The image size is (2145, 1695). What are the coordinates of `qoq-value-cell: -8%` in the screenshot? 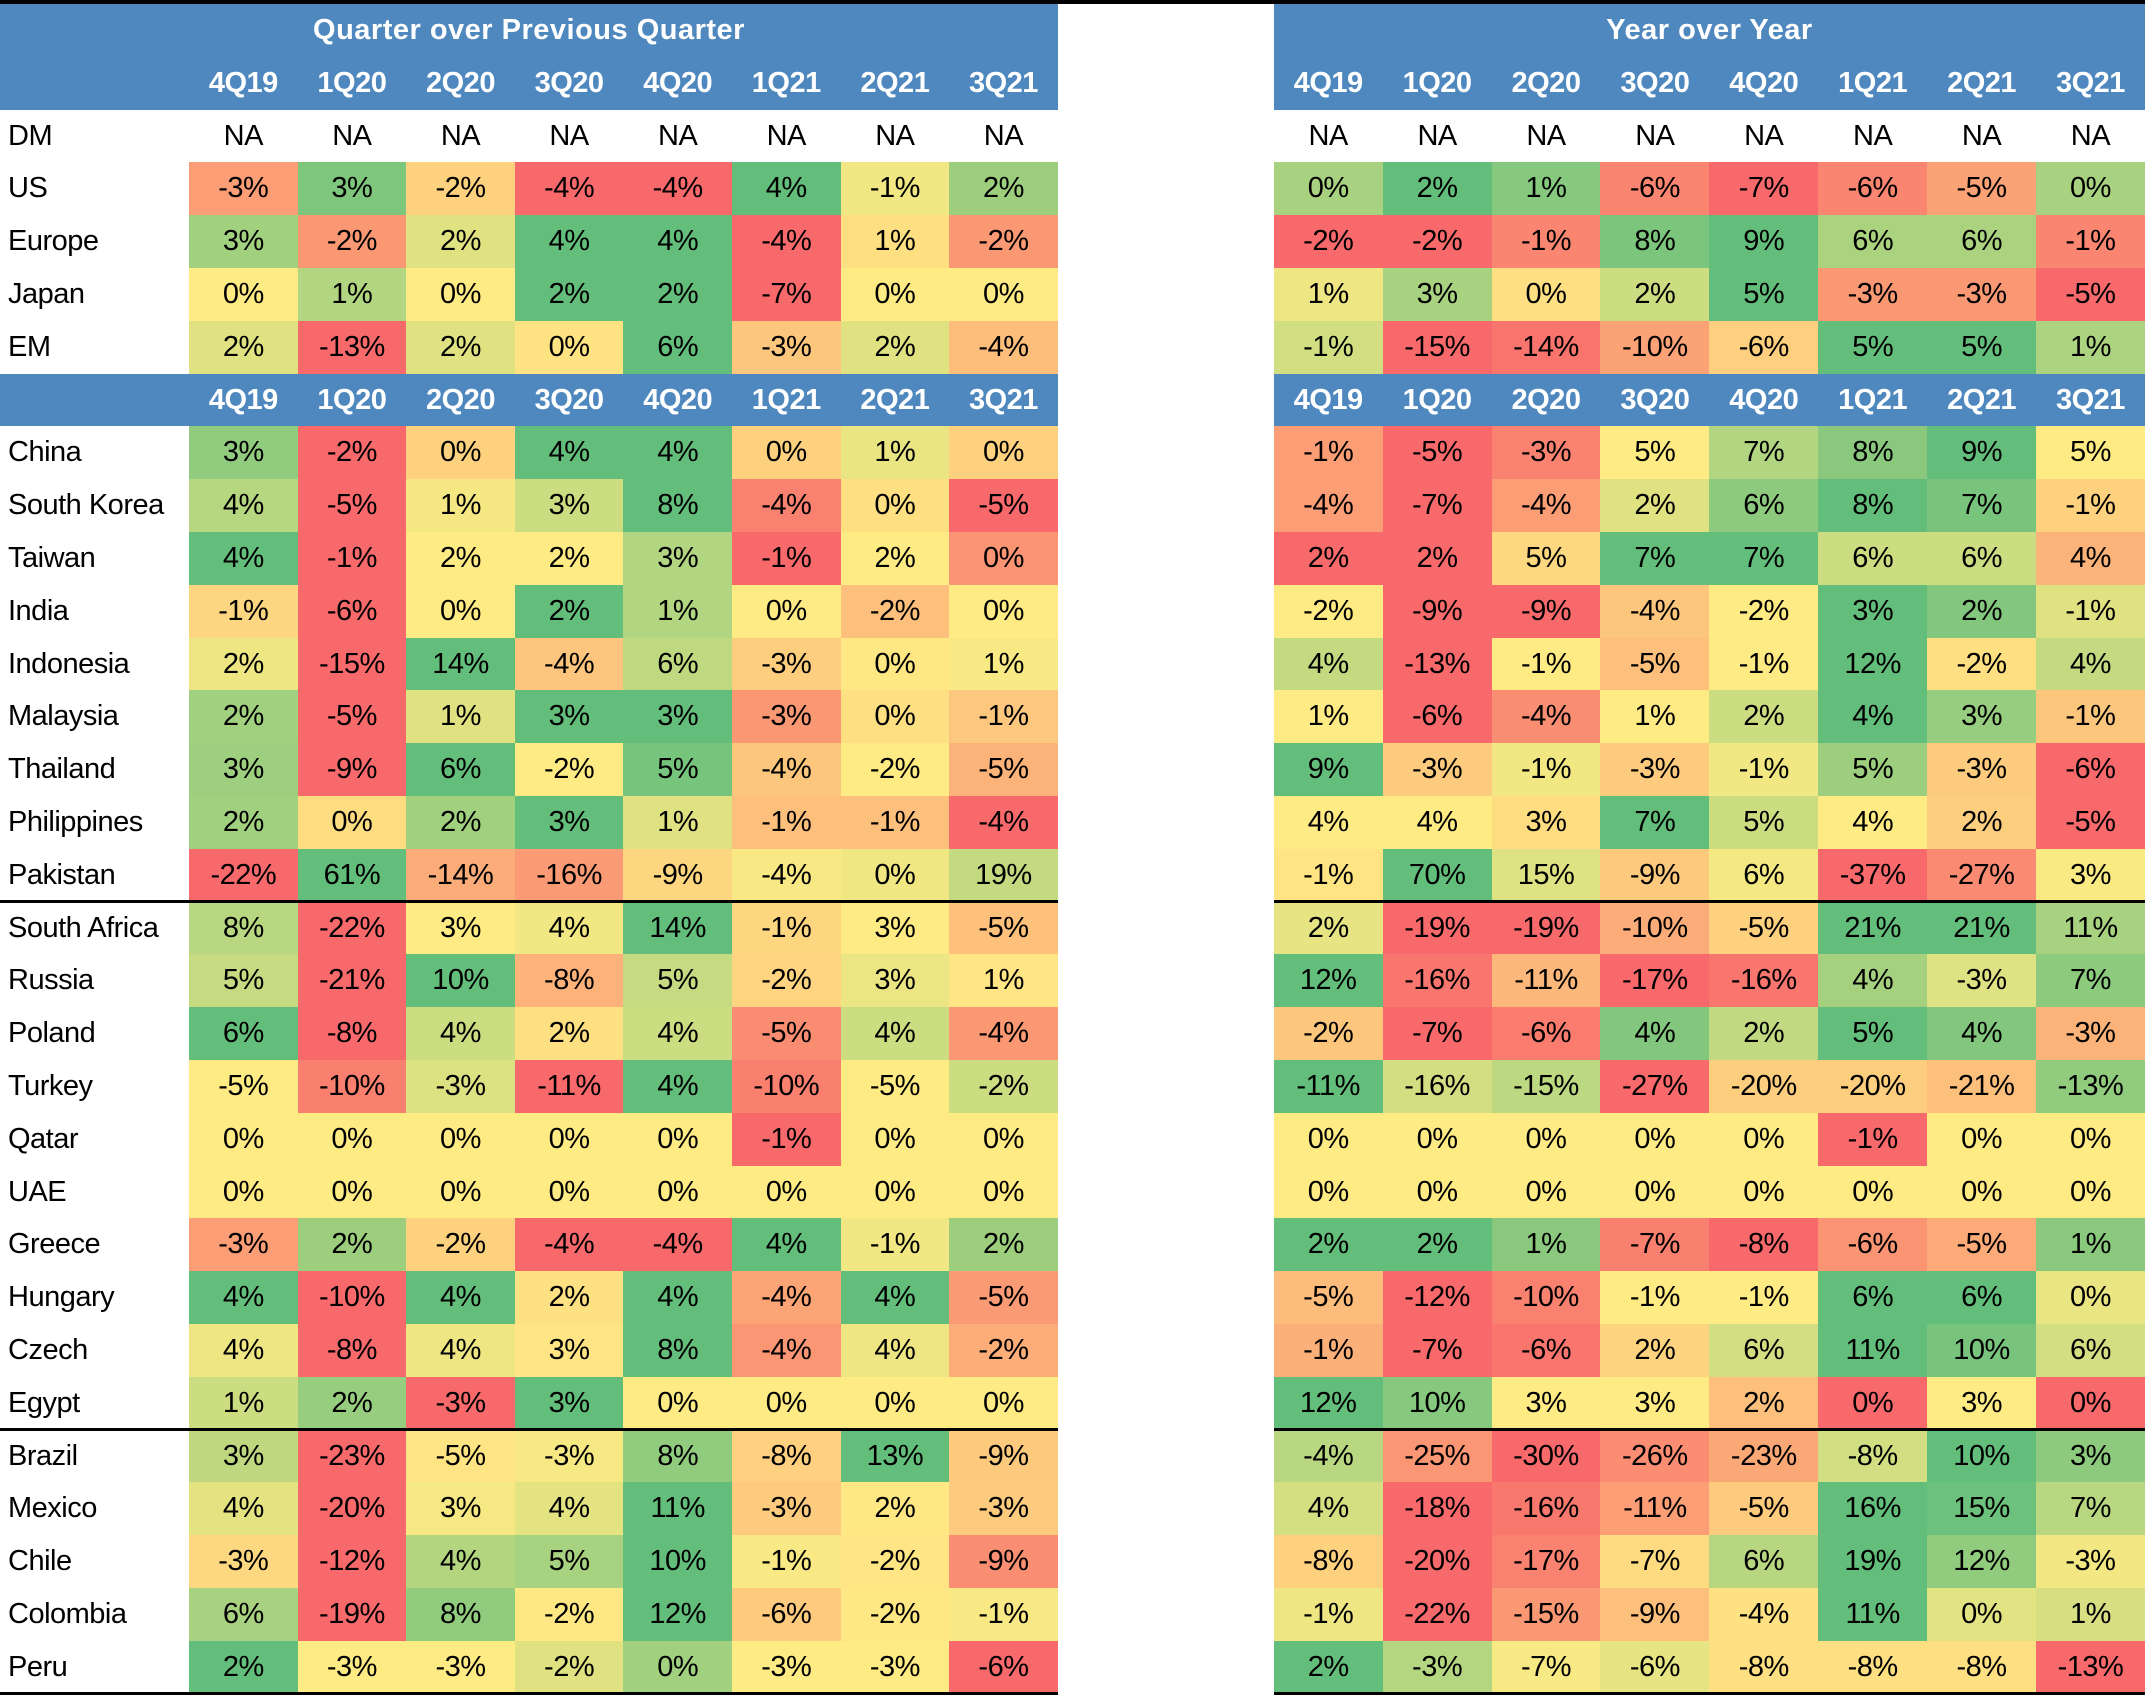 It's located at (786, 1456).